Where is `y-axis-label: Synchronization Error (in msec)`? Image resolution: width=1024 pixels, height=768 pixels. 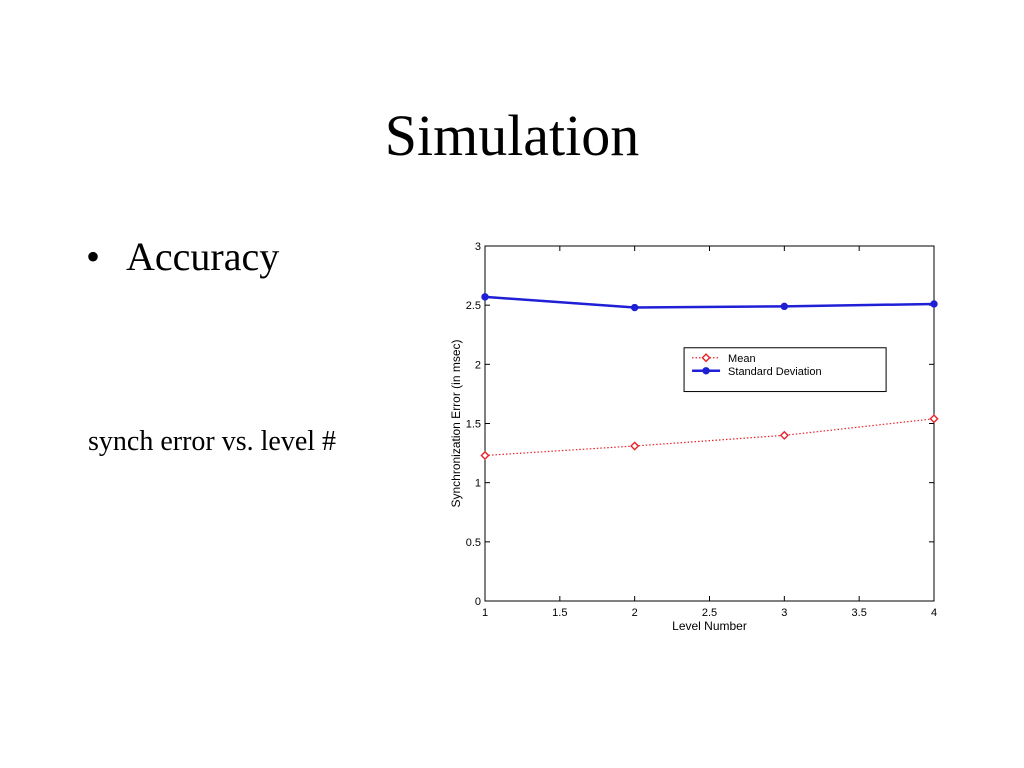 y-axis-label: Synchronization Error (in msec) is located at coordinates (456, 423).